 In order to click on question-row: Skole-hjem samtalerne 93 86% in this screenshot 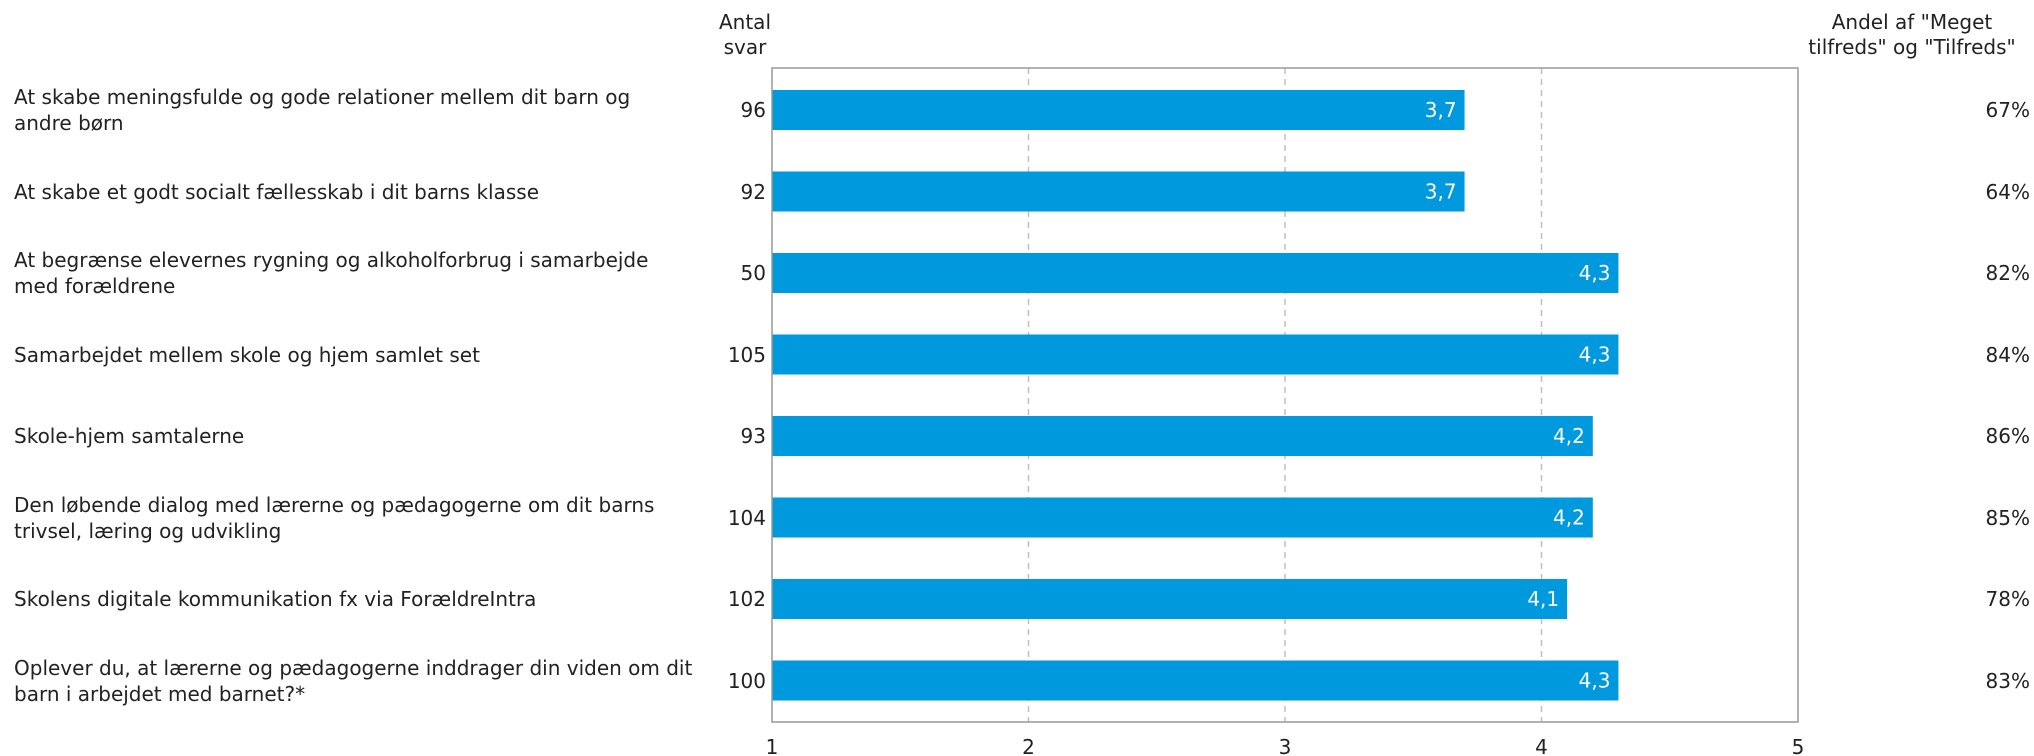, I will do `click(1017, 436)`.